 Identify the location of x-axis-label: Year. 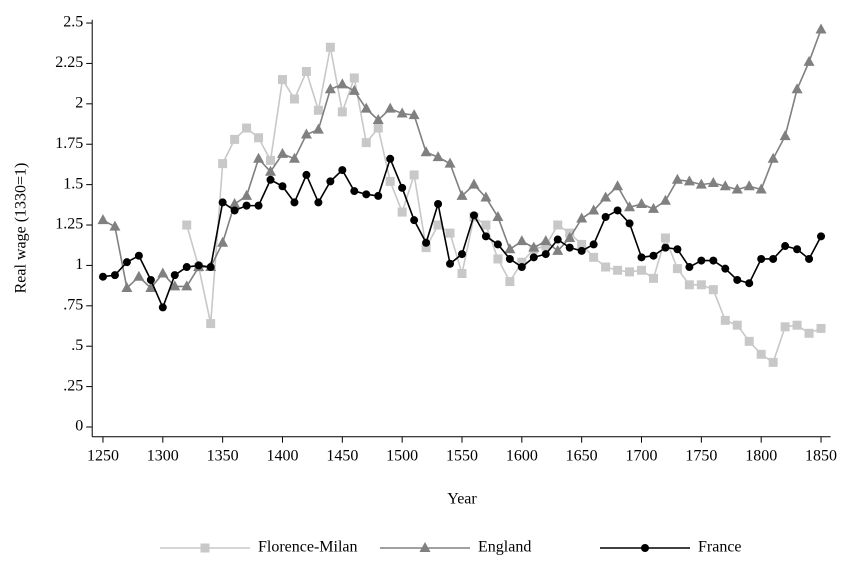
(462, 499).